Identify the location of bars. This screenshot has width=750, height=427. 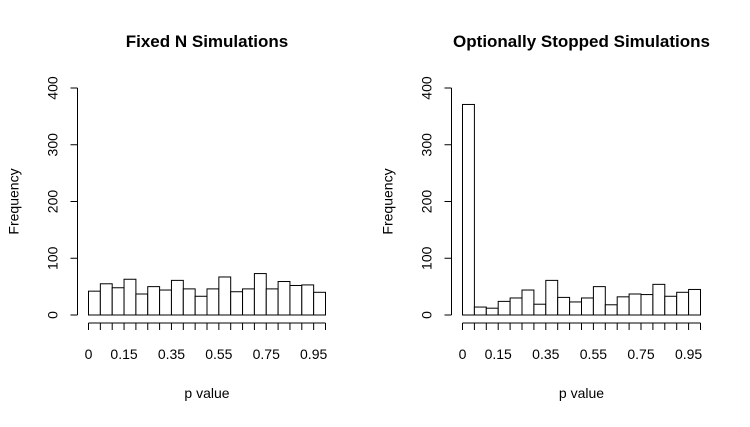
(207, 294).